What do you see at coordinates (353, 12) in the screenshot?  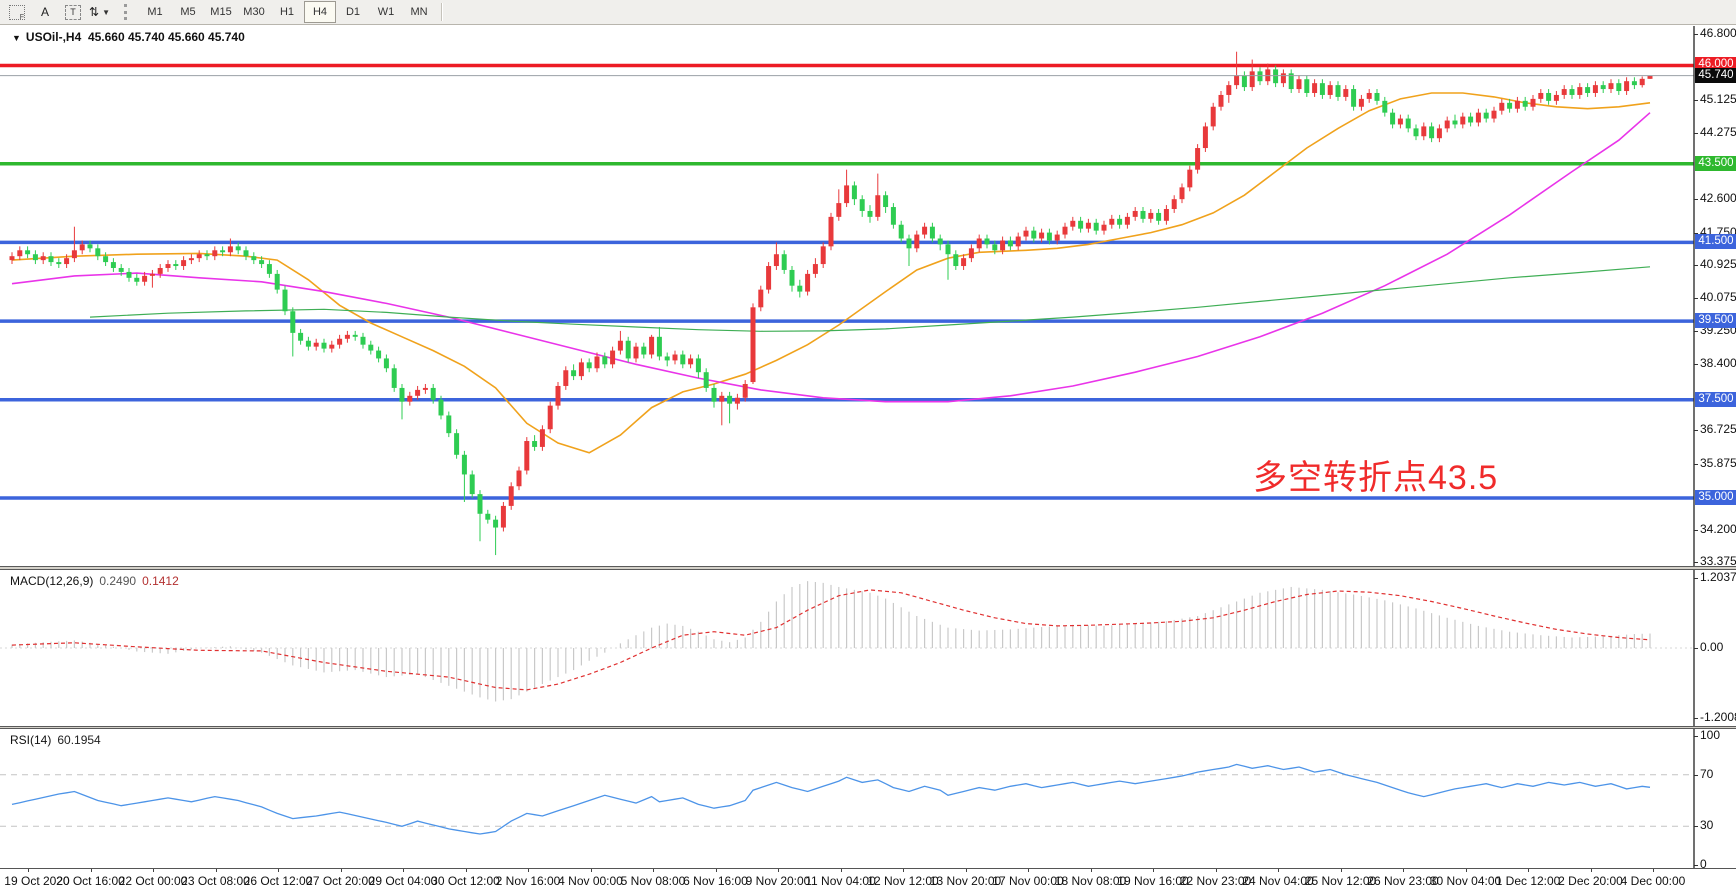 I see `timeframe-button-d1: D1` at bounding box center [353, 12].